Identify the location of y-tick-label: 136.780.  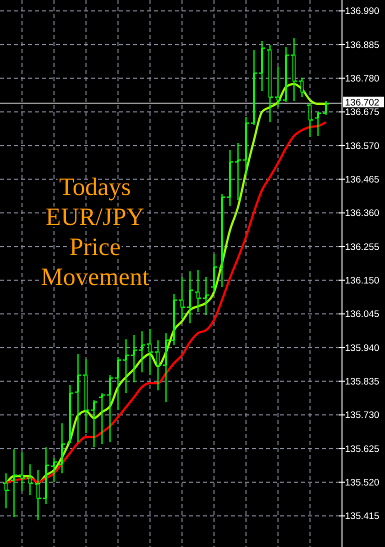
(362, 79).